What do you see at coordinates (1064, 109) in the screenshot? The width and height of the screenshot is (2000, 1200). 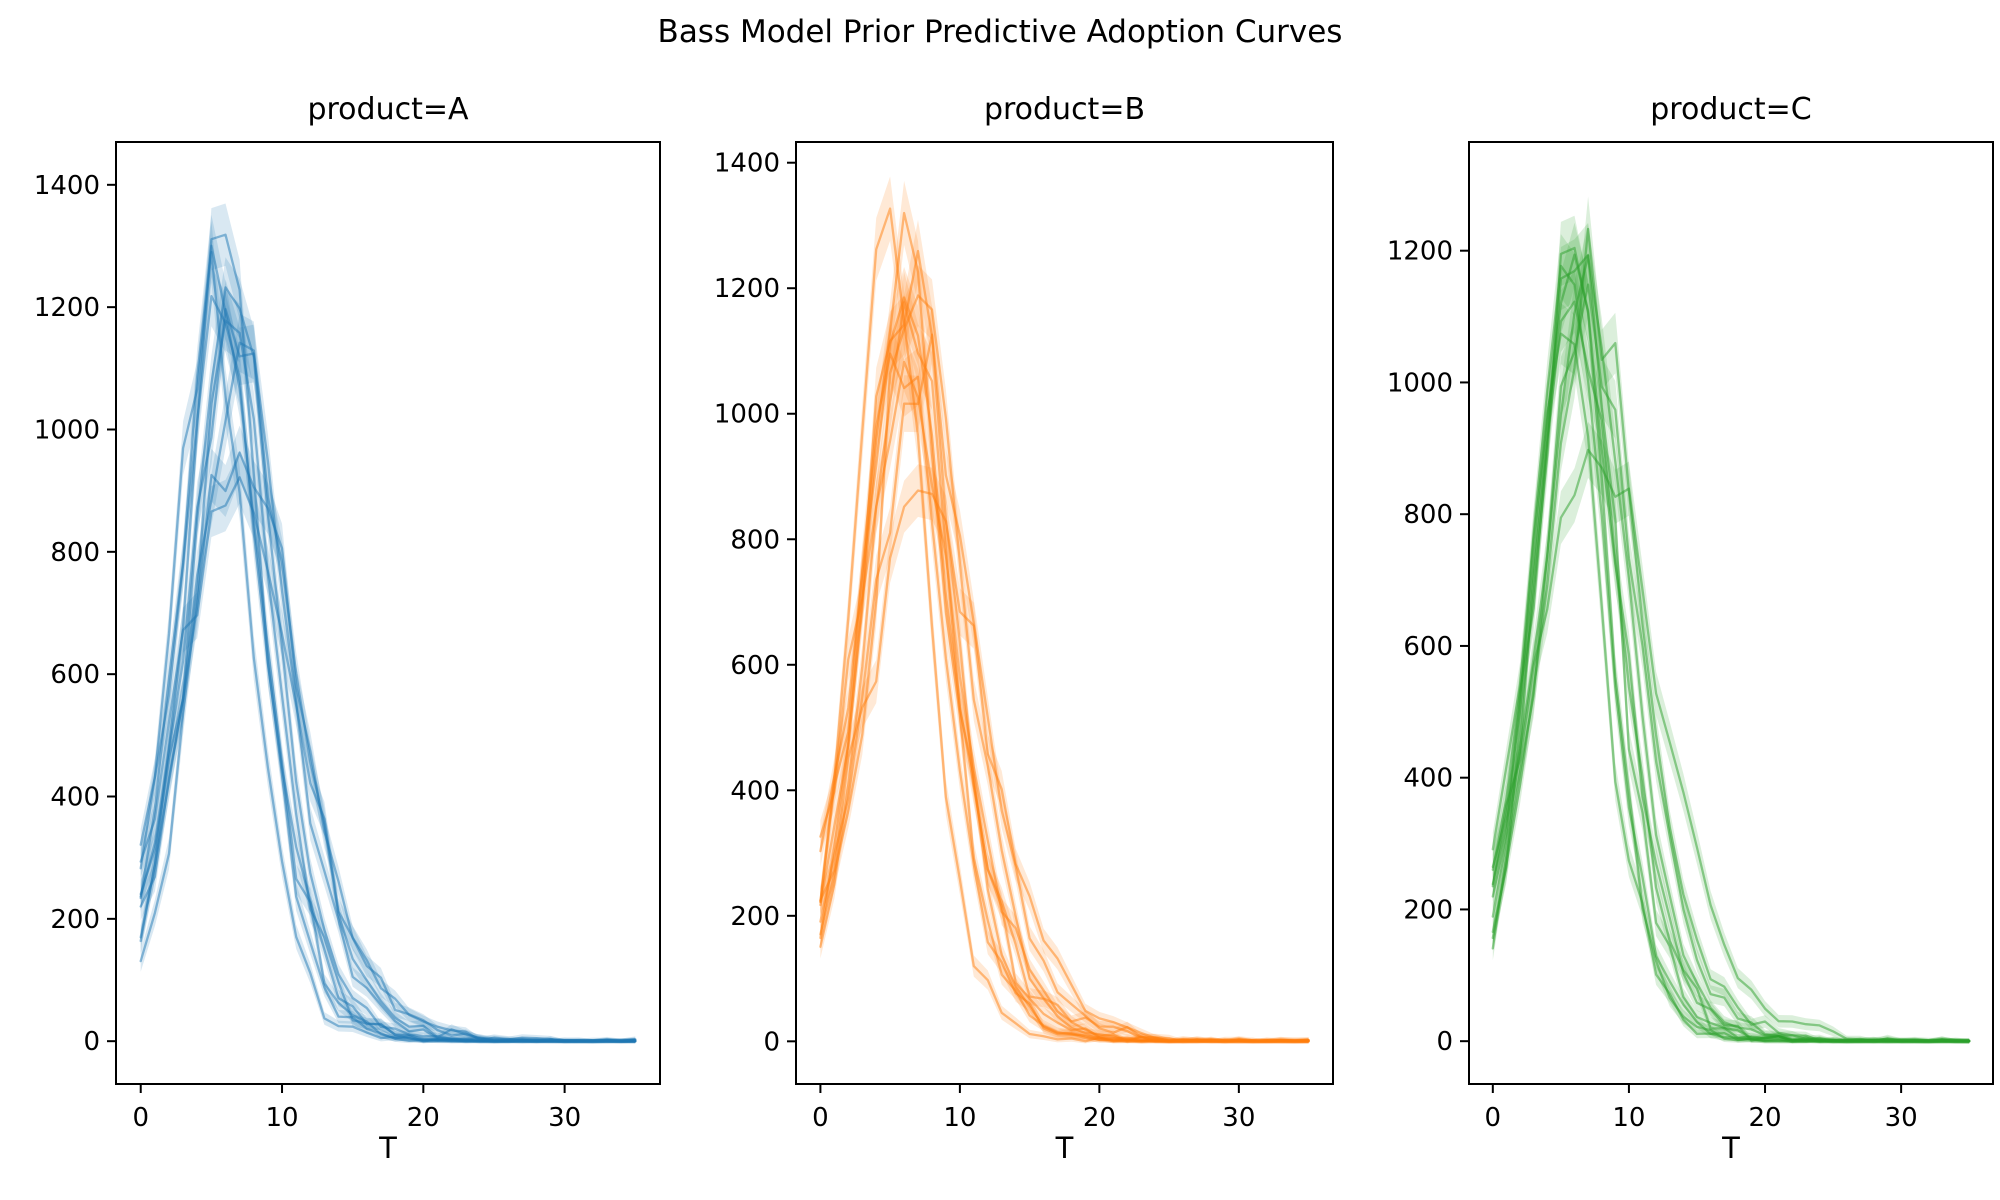 I see `subplot-title-product-b: product=B` at bounding box center [1064, 109].